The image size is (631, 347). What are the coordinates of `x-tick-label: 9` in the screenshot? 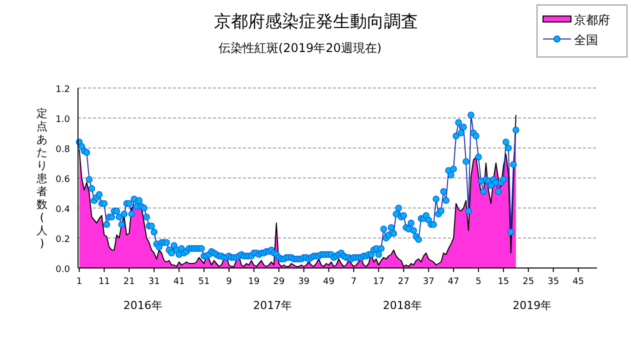 It's located at (229, 282).